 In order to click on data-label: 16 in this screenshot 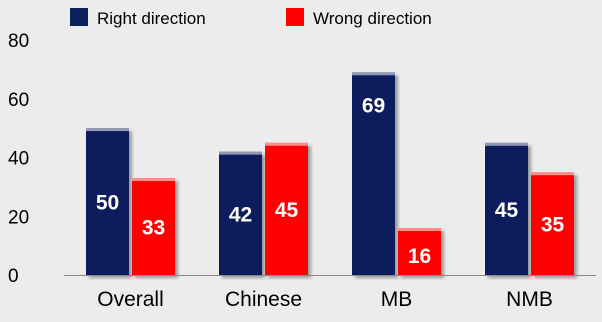, I will do `click(419, 256)`.